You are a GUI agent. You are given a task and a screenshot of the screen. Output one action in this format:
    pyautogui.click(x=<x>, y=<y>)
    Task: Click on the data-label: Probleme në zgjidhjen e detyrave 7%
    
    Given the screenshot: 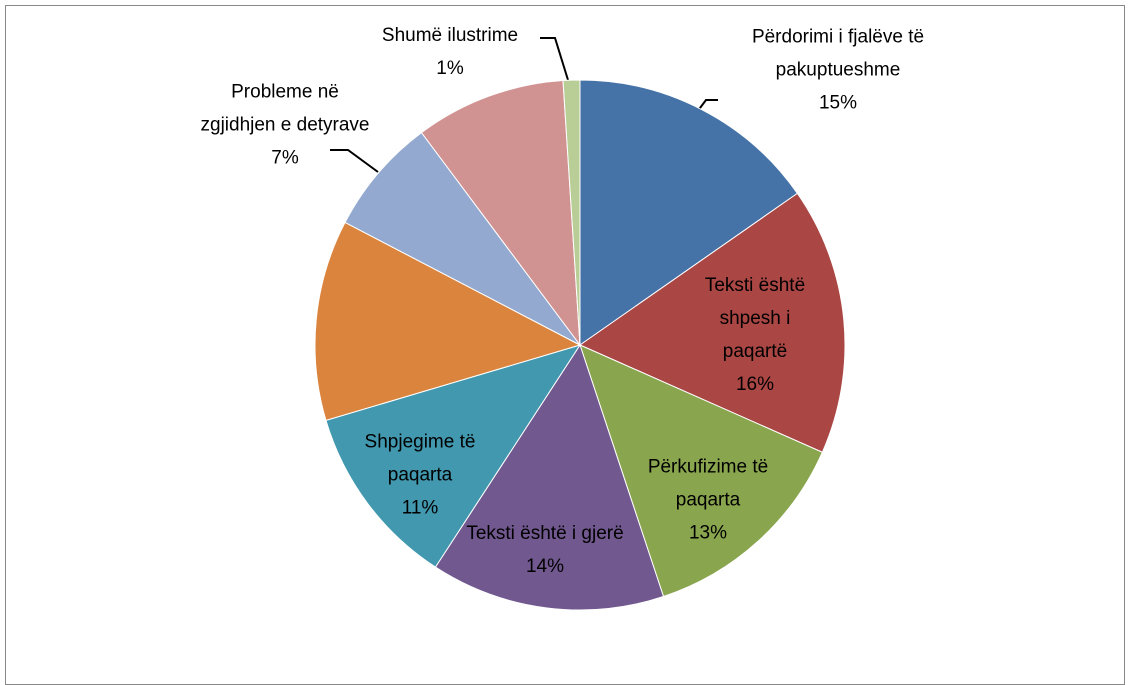 What is the action you would take?
    pyautogui.click(x=285, y=125)
    